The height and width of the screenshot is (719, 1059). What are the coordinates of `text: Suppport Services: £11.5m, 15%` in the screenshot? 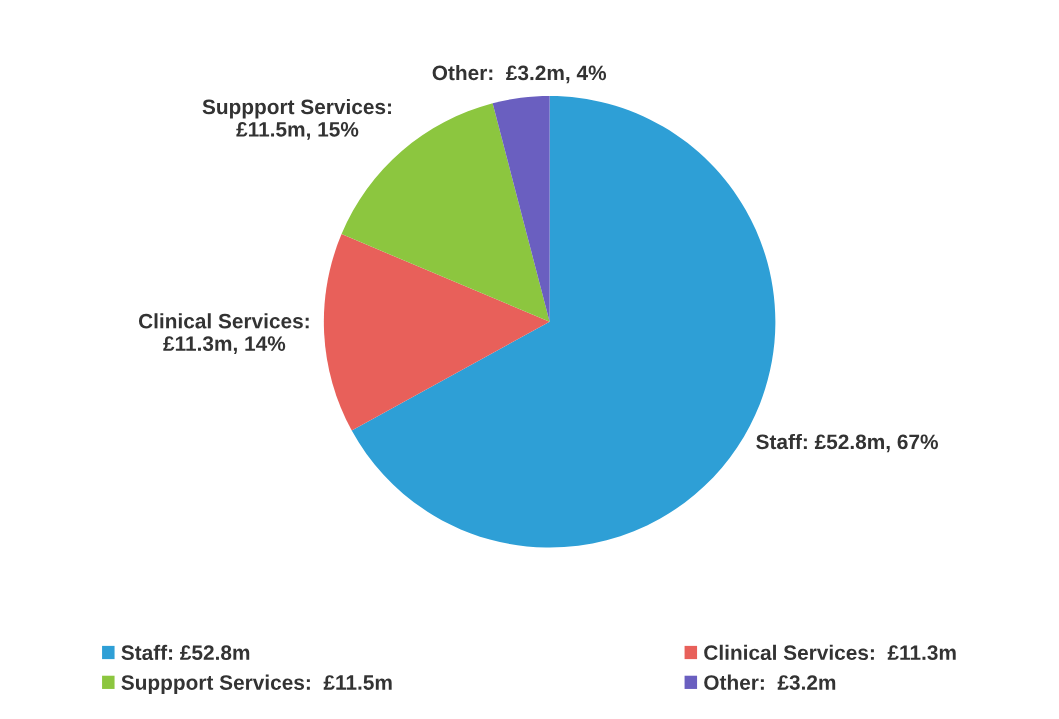 It's located at (296, 119).